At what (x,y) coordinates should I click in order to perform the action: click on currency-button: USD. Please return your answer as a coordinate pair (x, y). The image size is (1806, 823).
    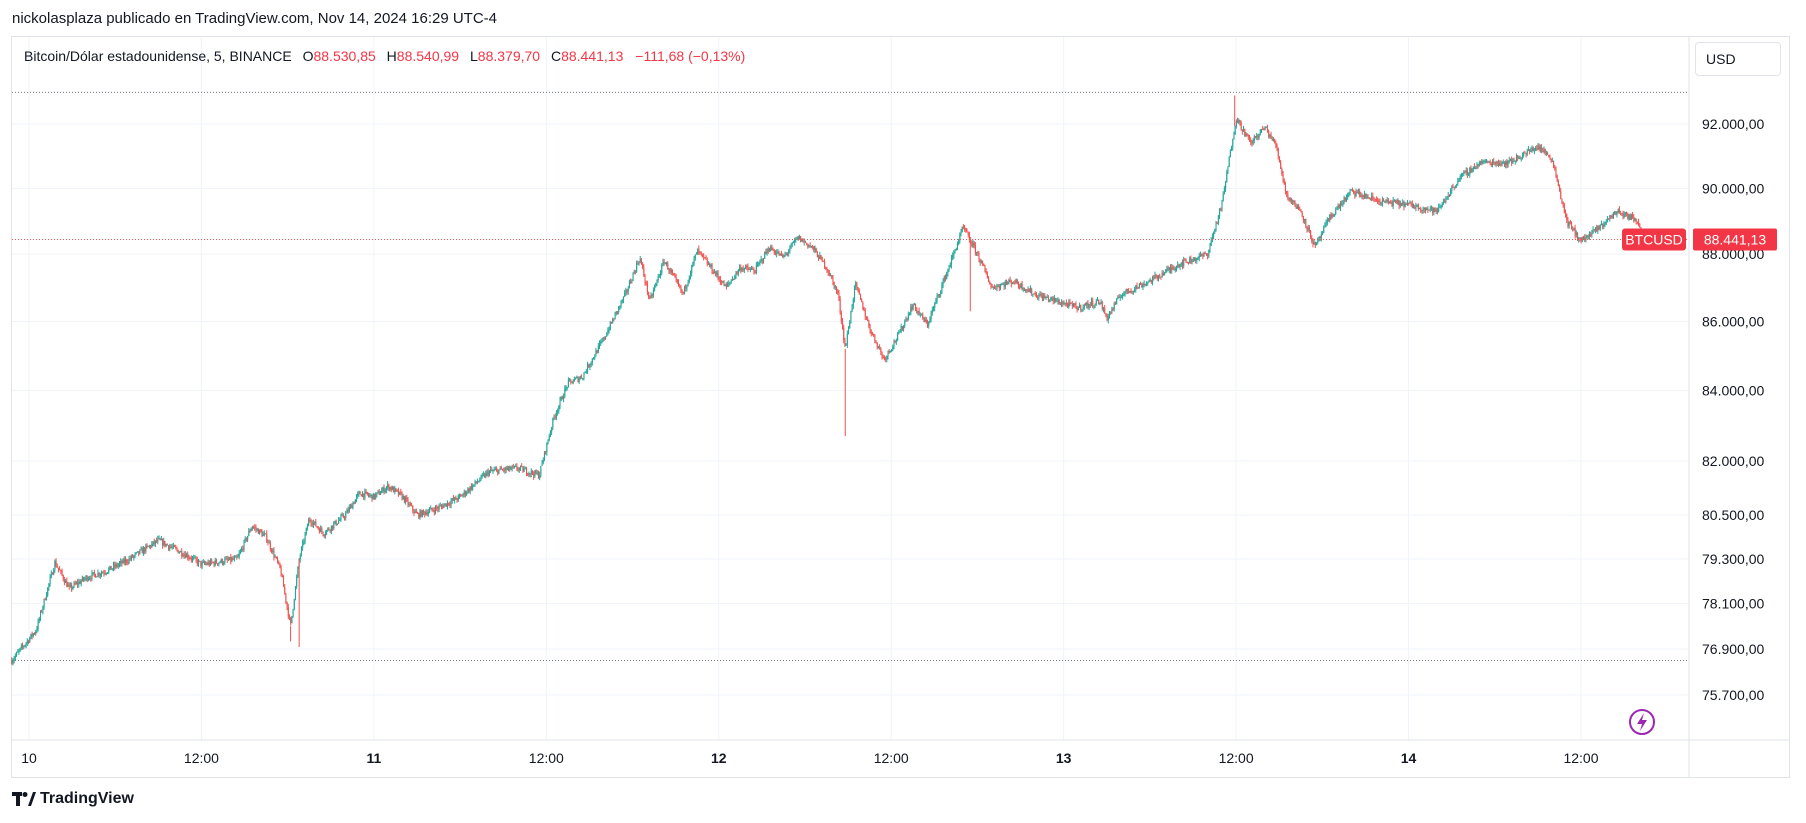
    Looking at the image, I should click on (1738, 59).